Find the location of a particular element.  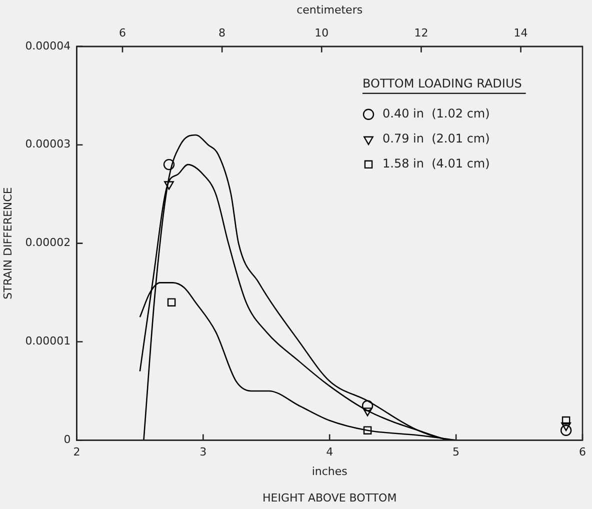

x-tick-label: 5 is located at coordinates (456, 452).